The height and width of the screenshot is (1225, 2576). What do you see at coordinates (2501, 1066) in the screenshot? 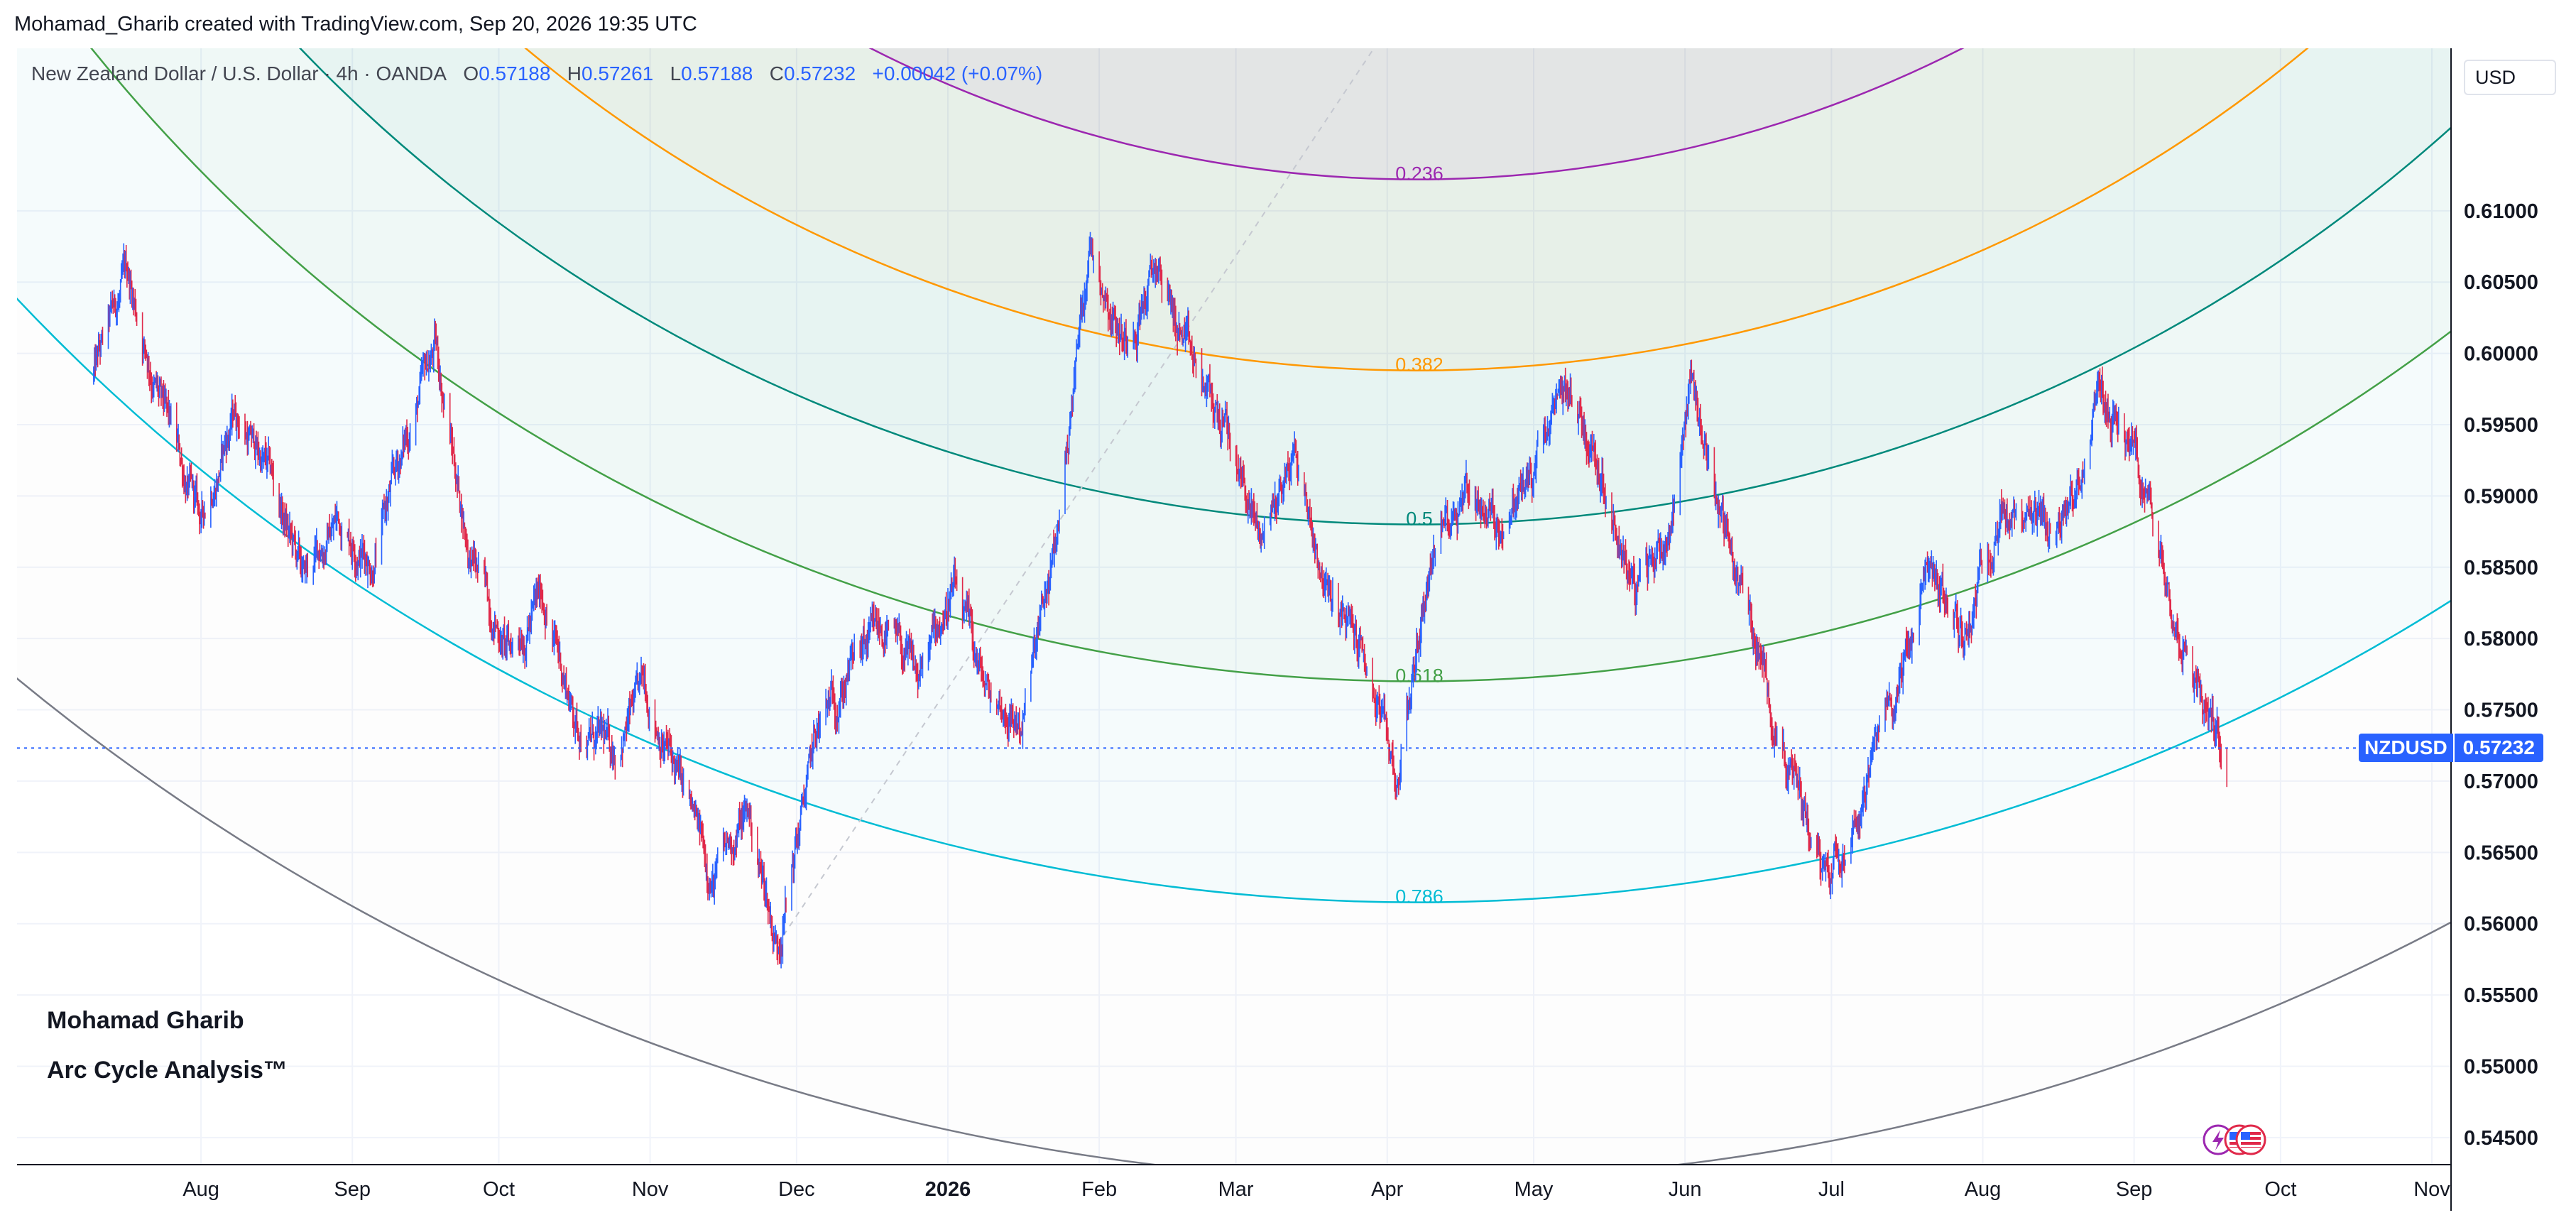
I see `price-tick-label: 0.55000` at bounding box center [2501, 1066].